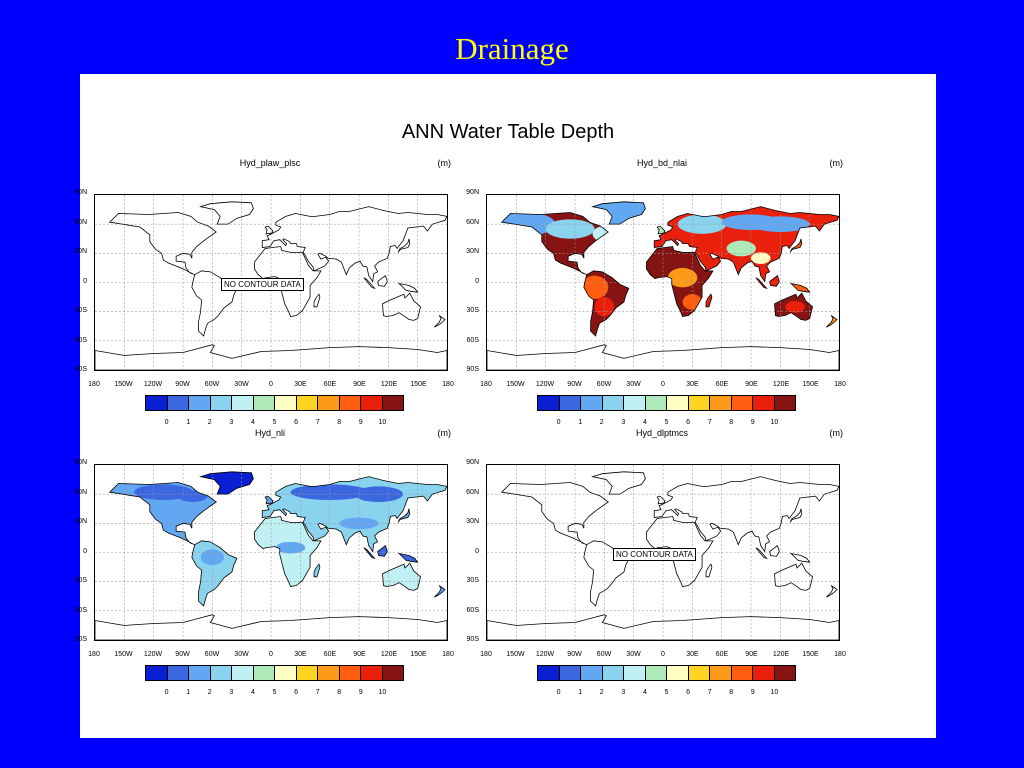  Describe the element at coordinates (287, 551) in the screenshot. I see `coastline-africa` at that location.